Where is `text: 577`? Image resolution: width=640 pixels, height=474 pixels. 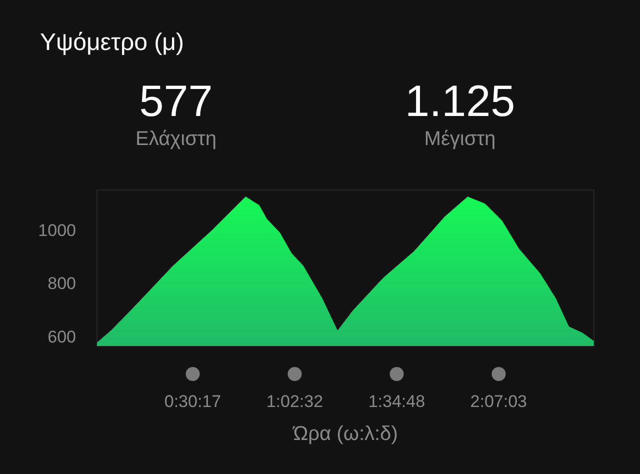 text: 577 is located at coordinates (176, 101).